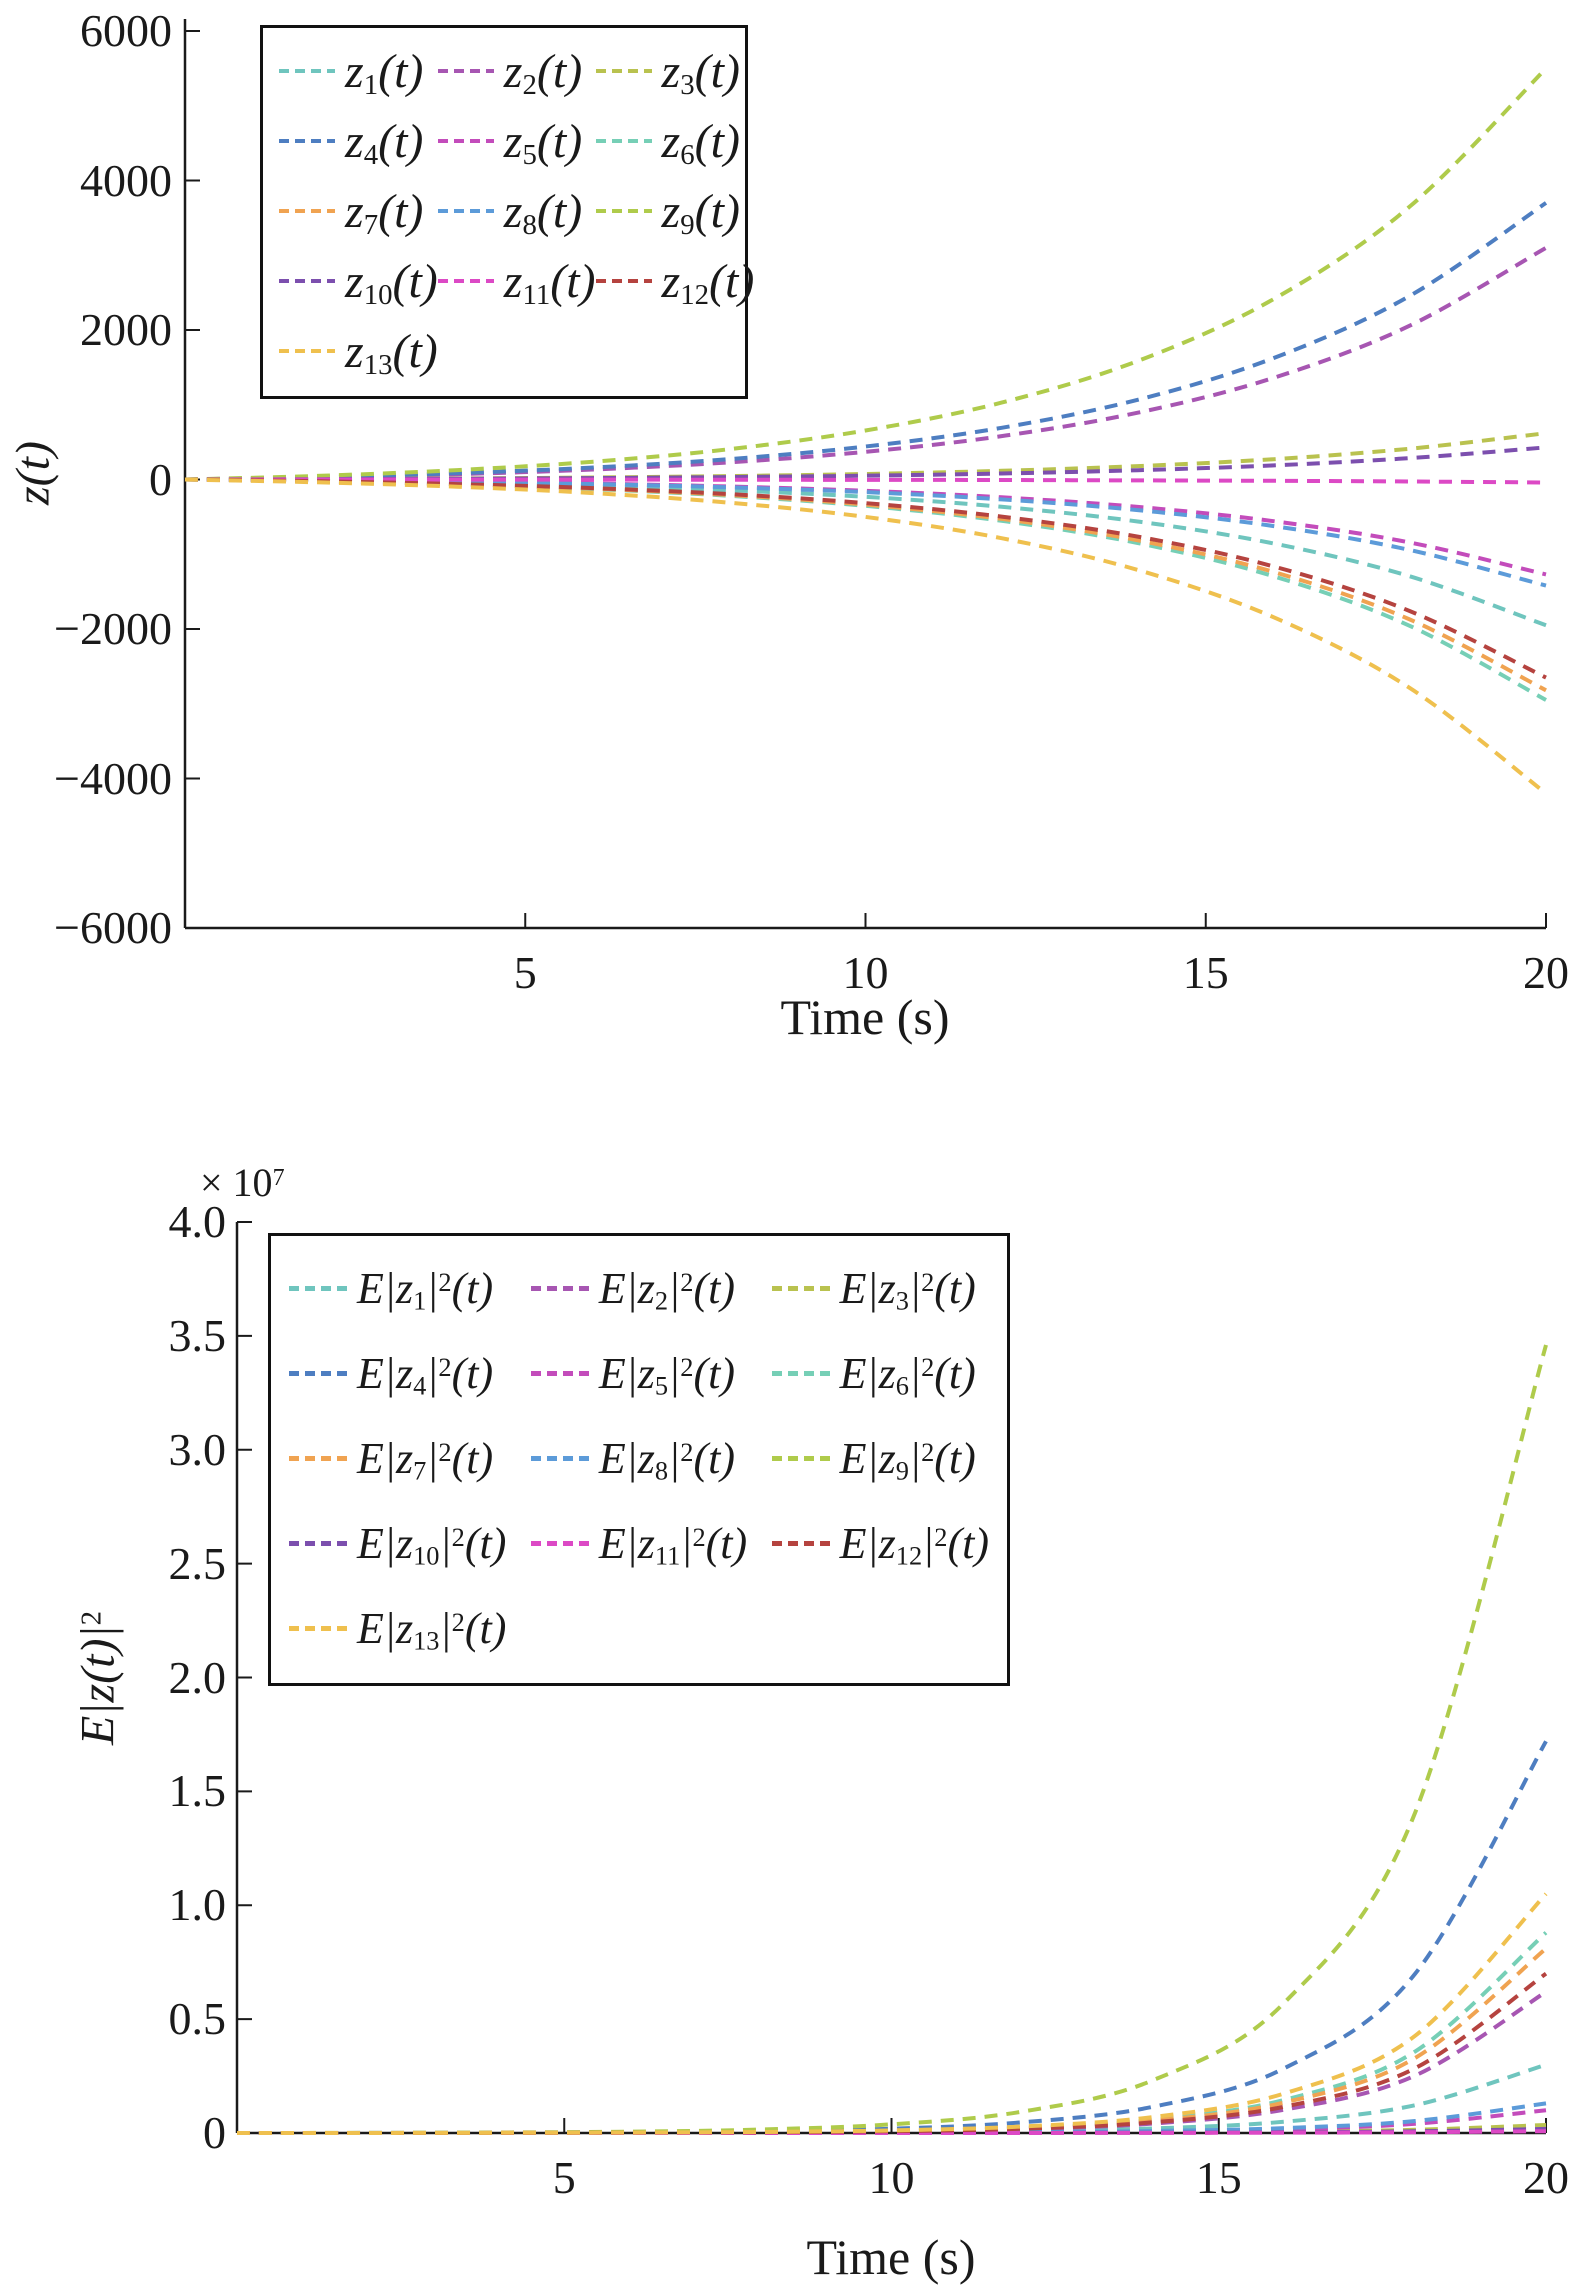 This screenshot has height=2286, width=1575. I want to click on y-axis-multiplier: × 10⁷, so click(242, 1182).